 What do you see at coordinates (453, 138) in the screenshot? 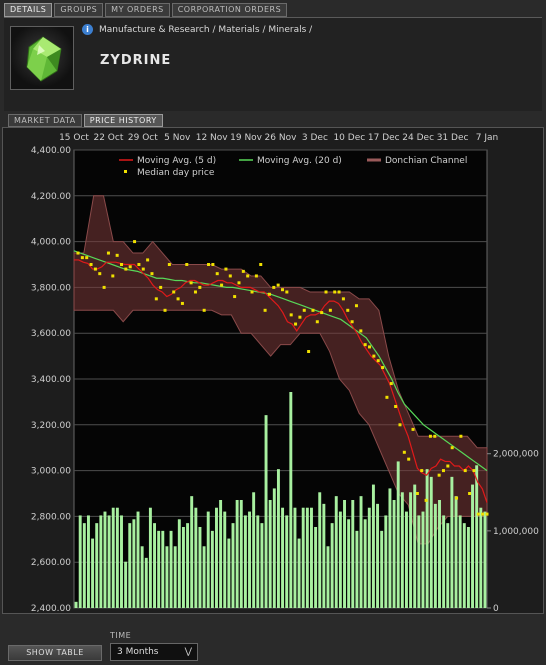
I see `x-tick-label: 31 Dec` at bounding box center [453, 138].